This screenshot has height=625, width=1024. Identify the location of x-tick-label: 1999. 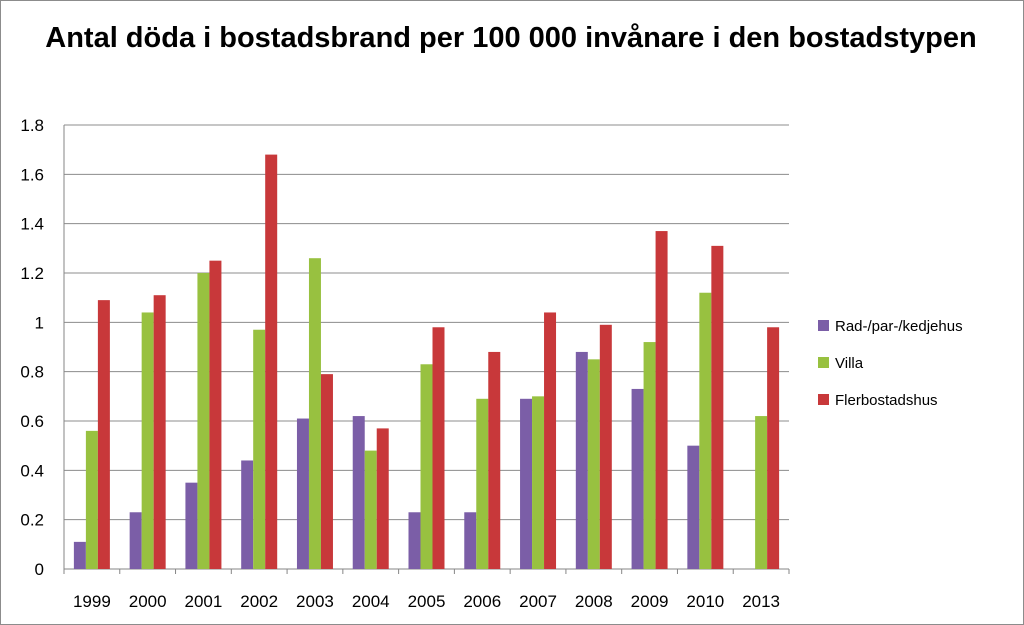
(92, 601).